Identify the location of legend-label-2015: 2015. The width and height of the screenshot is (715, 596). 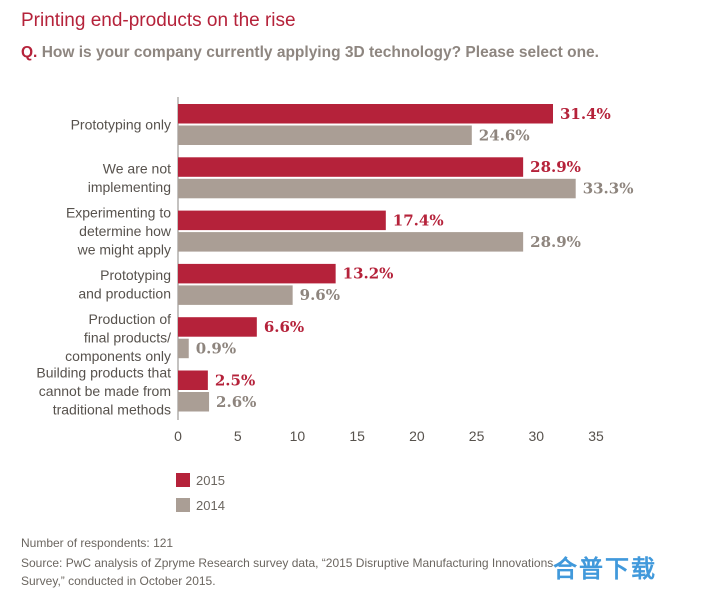
(210, 480).